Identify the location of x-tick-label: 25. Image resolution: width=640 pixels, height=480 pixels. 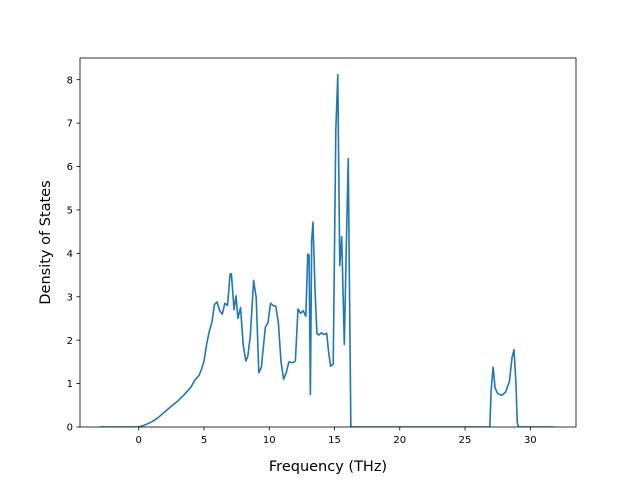
(465, 440).